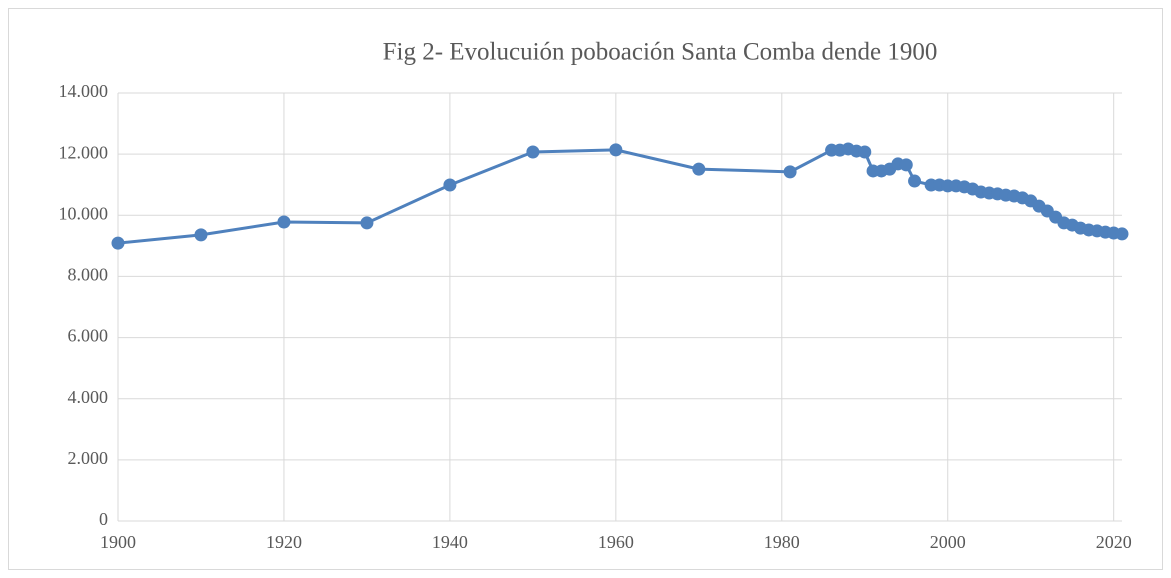 Image resolution: width=1171 pixels, height=578 pixels. Describe the element at coordinates (84, 152) in the screenshot. I see `y-tick-label: 12.000` at that location.